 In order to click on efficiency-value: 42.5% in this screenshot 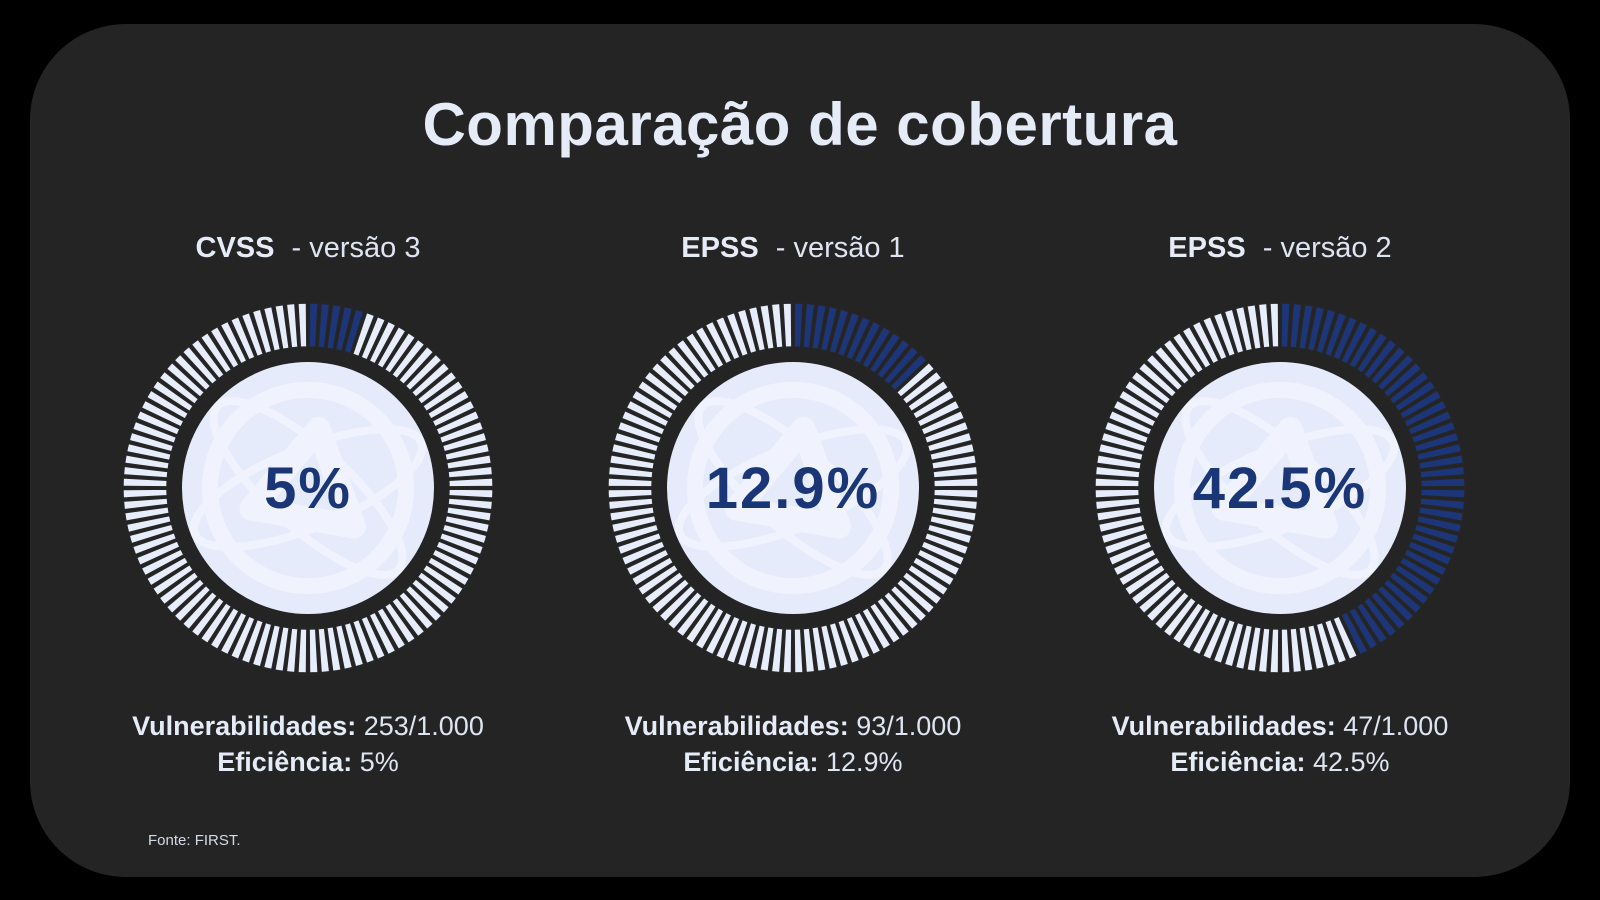, I will do `click(1351, 762)`.